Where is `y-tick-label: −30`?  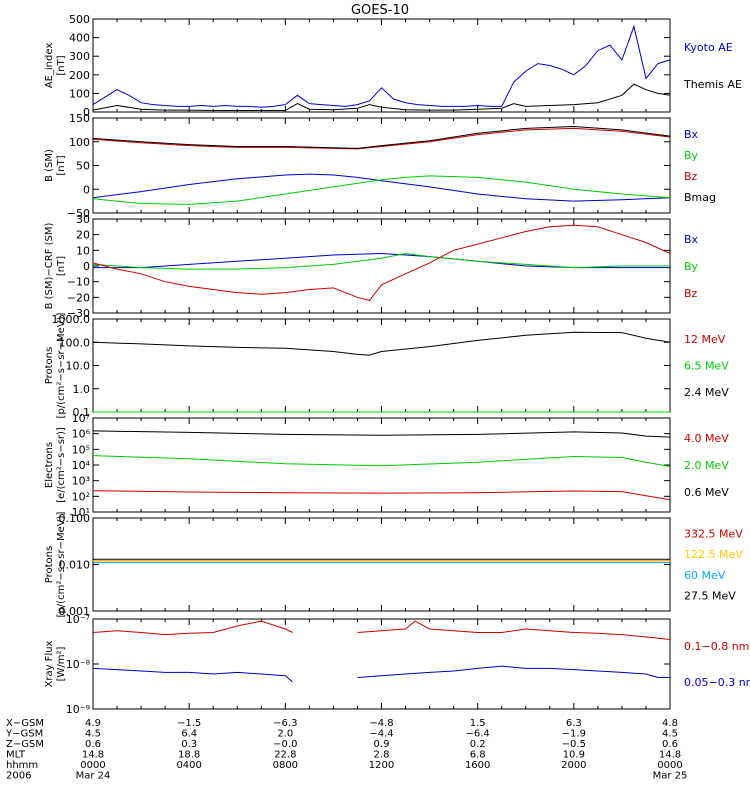 y-tick-label: −30 is located at coordinates (78, 313).